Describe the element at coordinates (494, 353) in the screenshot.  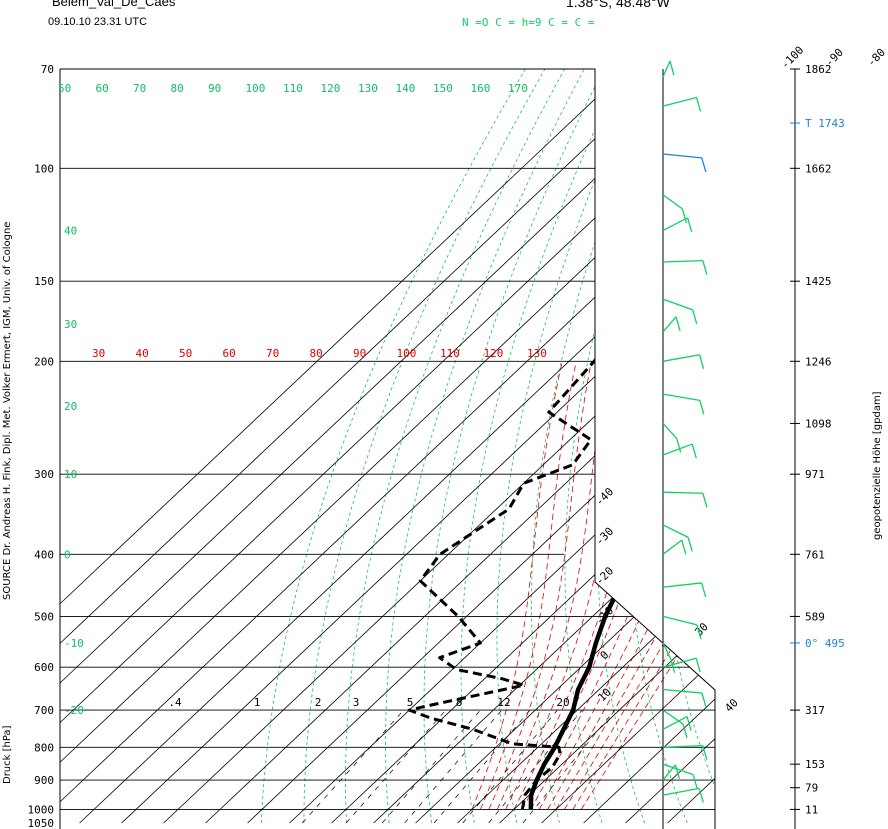
I see `moist-adiabat-label: 120` at that location.